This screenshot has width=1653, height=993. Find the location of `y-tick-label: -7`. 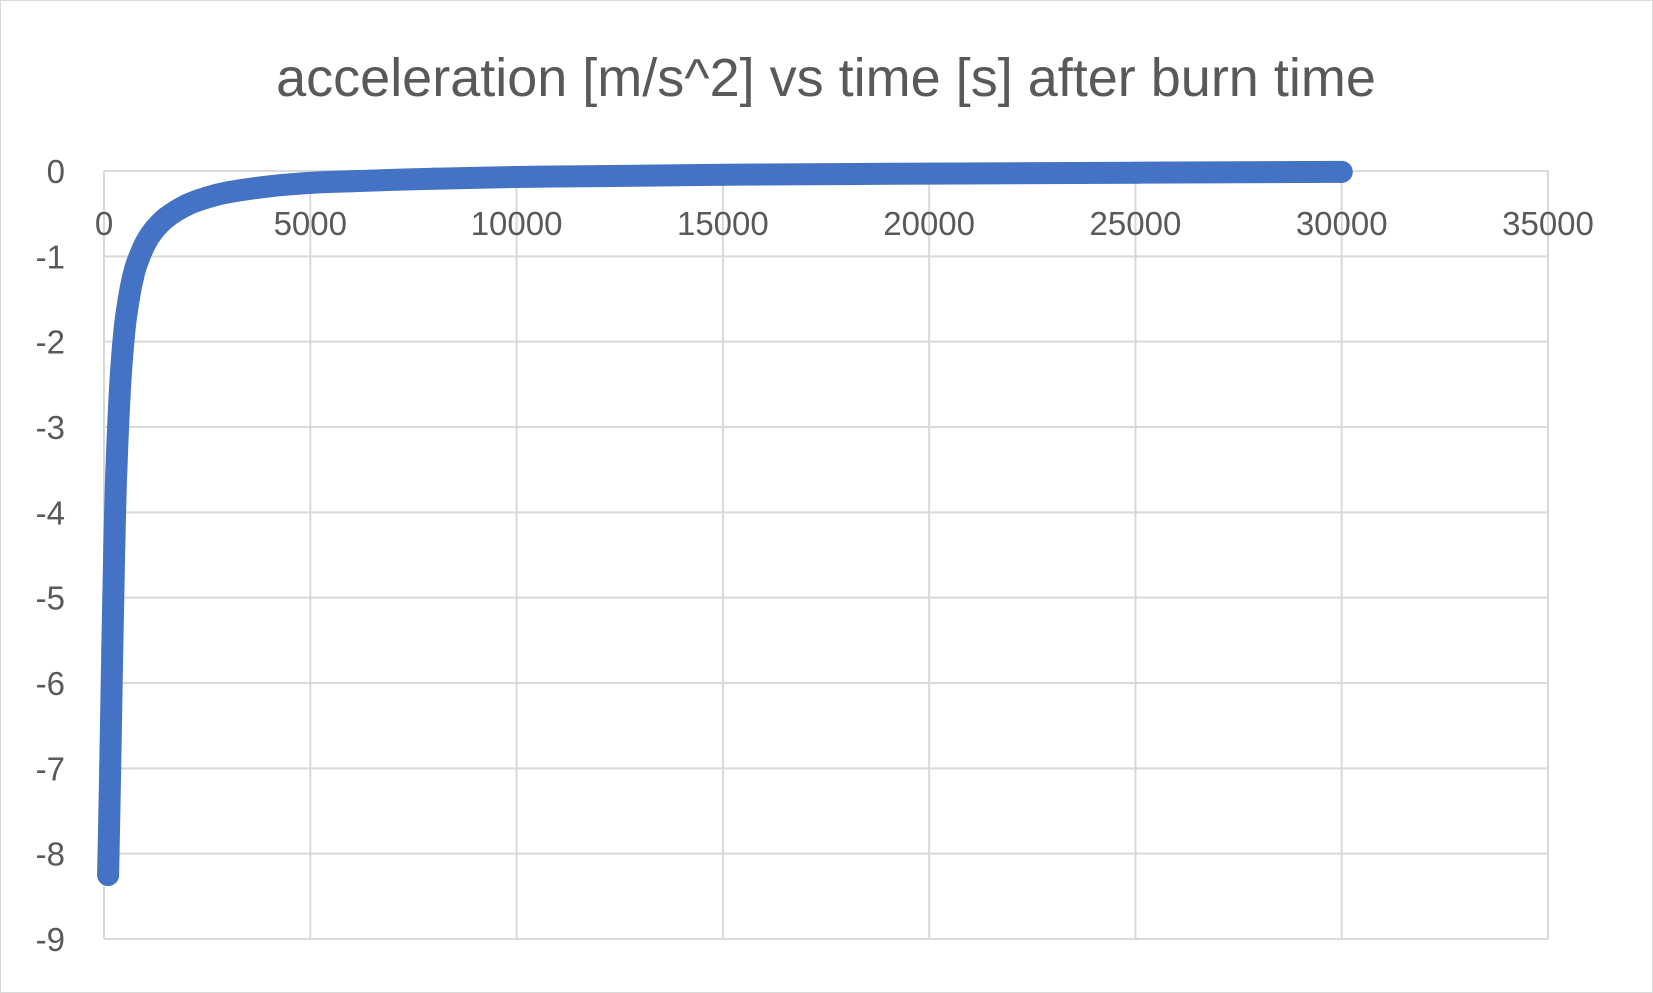

y-tick-label: -7 is located at coordinates (50, 768).